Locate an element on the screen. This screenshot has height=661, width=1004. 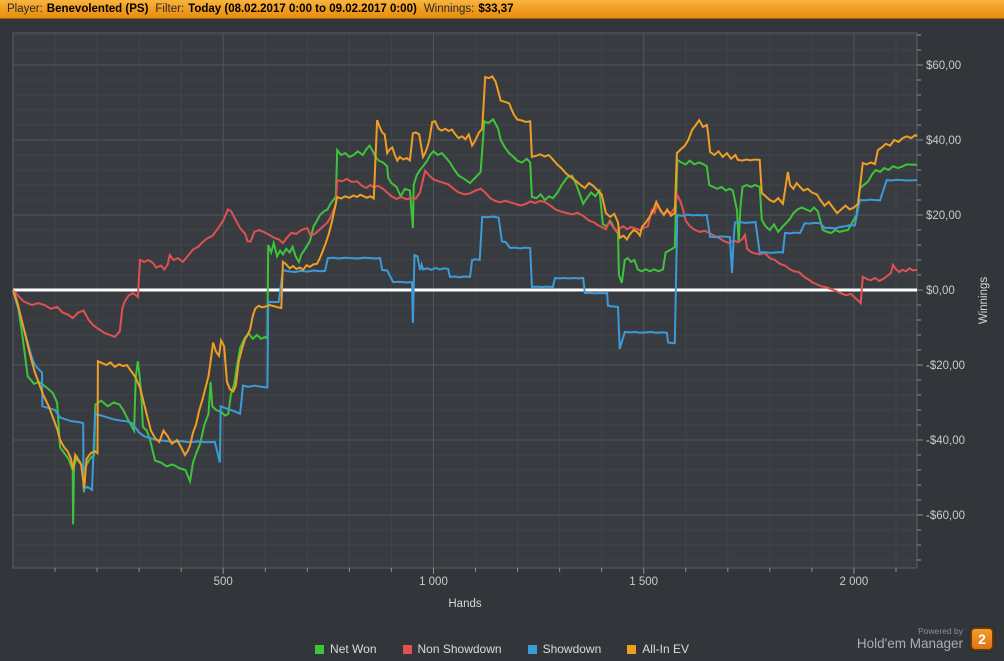
filter-label: Filter: is located at coordinates (170, 9).